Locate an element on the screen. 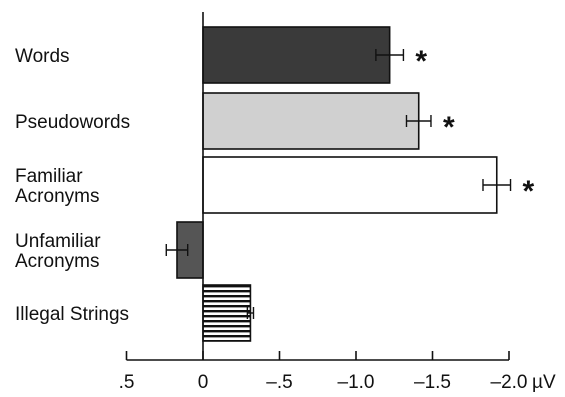  category-label: Illegal Strings is located at coordinates (72, 314).